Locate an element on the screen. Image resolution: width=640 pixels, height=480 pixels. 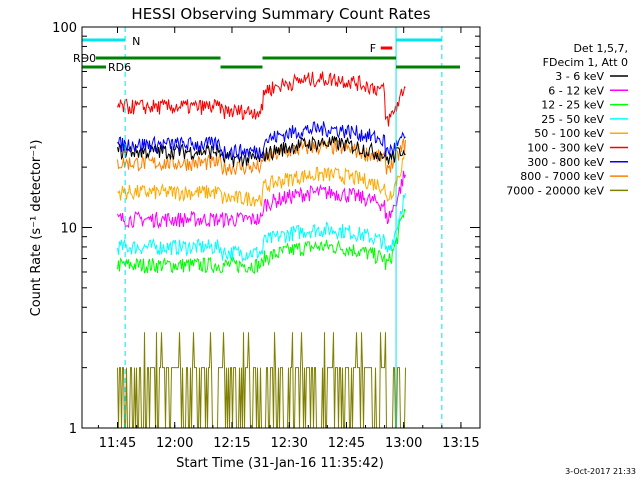
x-tick-label: 12:30 is located at coordinates (288, 443).